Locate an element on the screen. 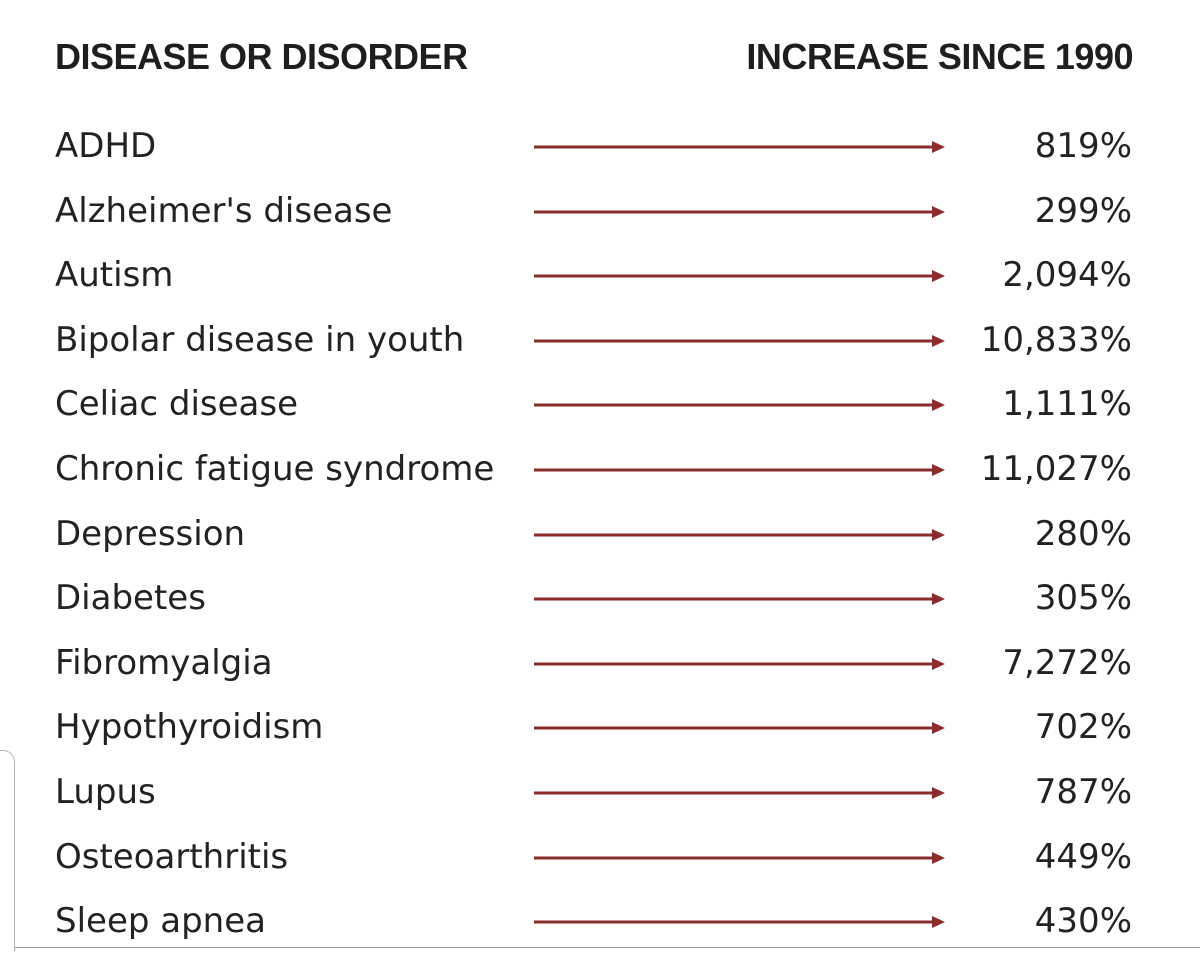 The height and width of the screenshot is (971, 1200). table-row: Autism 2,094% is located at coordinates (600, 275).